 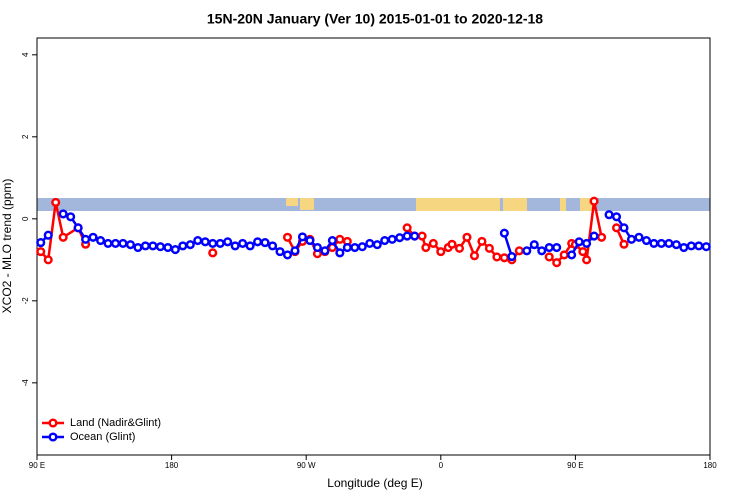 What do you see at coordinates (25, 383) in the screenshot?
I see `y-tick-label: -4` at bounding box center [25, 383].